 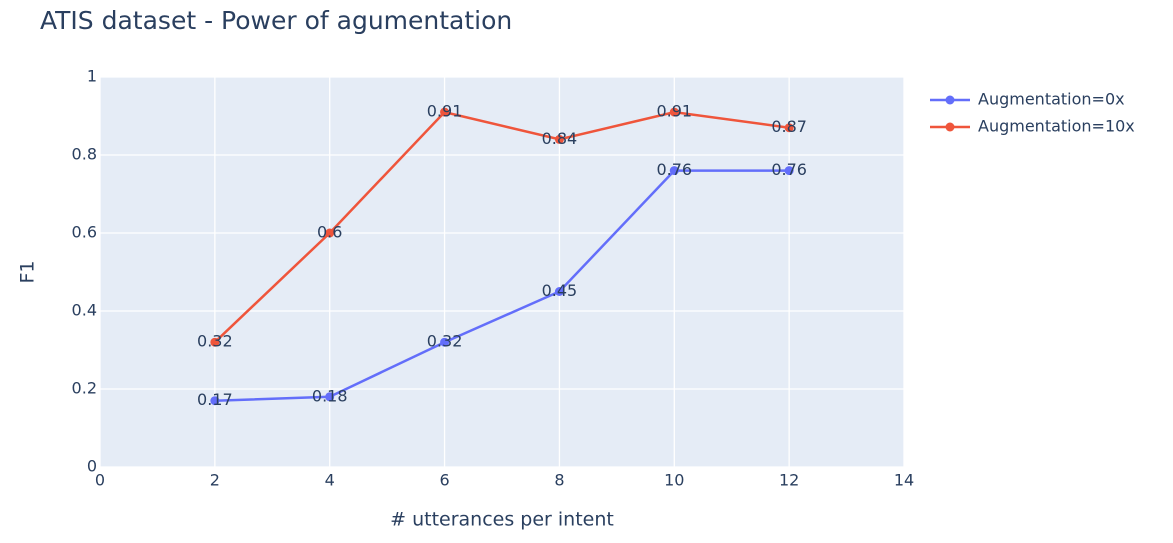 I want to click on data-label: 0.6, so click(x=329, y=232).